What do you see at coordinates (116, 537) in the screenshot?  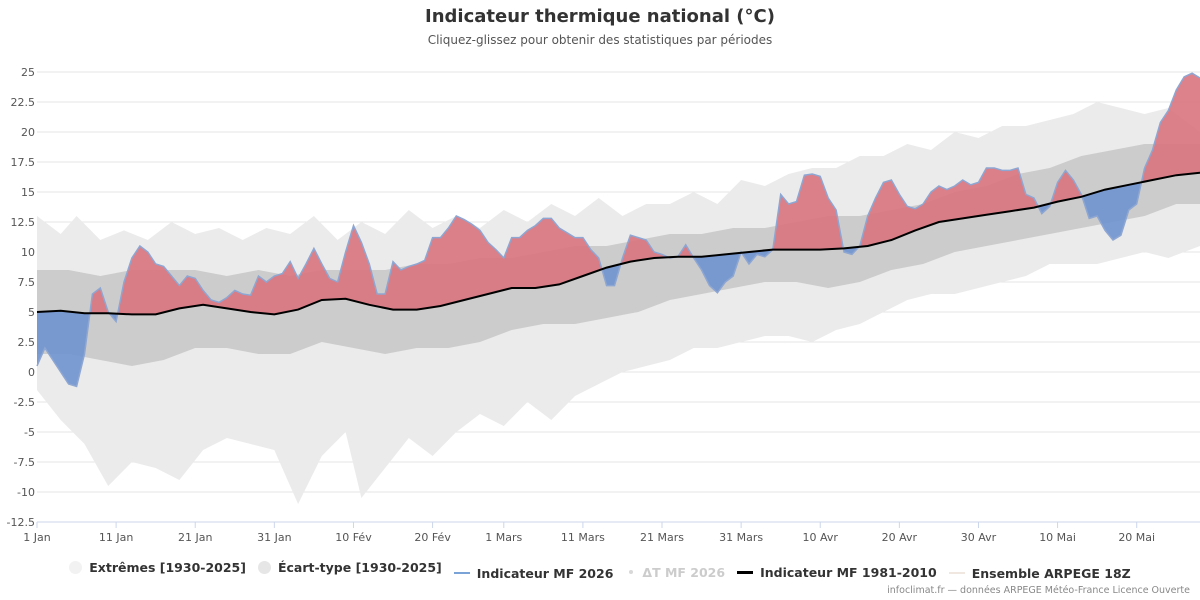 I see `x-tick-label: 11 Jan` at bounding box center [116, 537].